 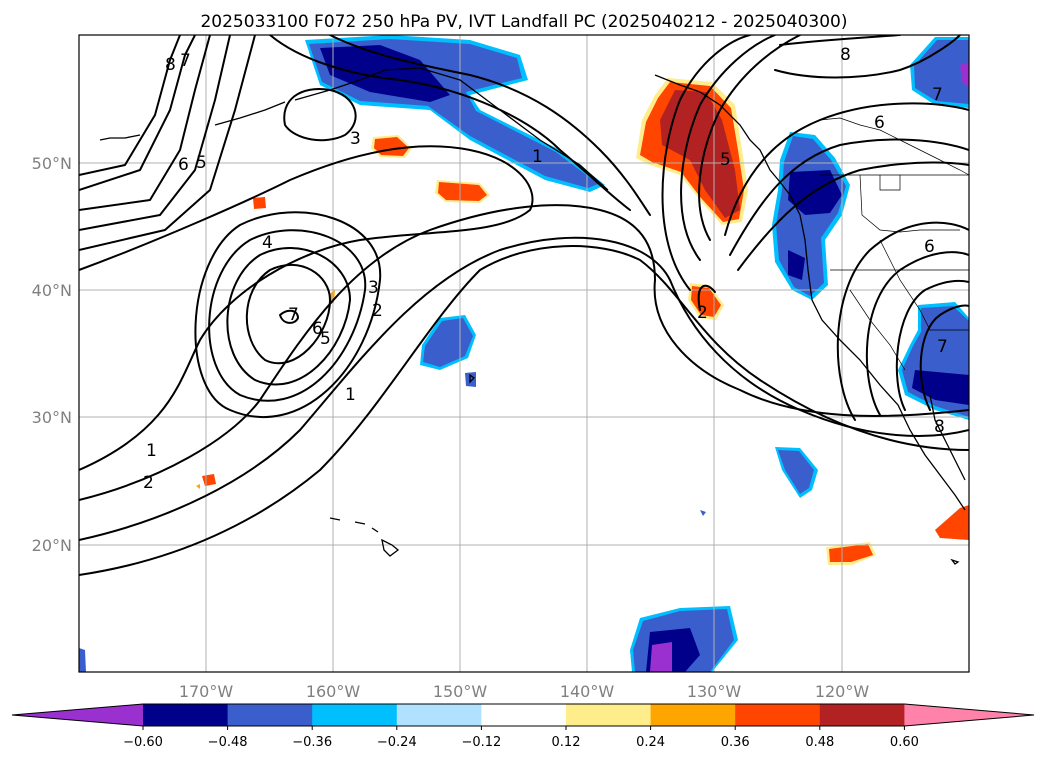 What do you see at coordinates (267, 243) in the screenshot?
I see `contour-label: 4` at bounding box center [267, 243].